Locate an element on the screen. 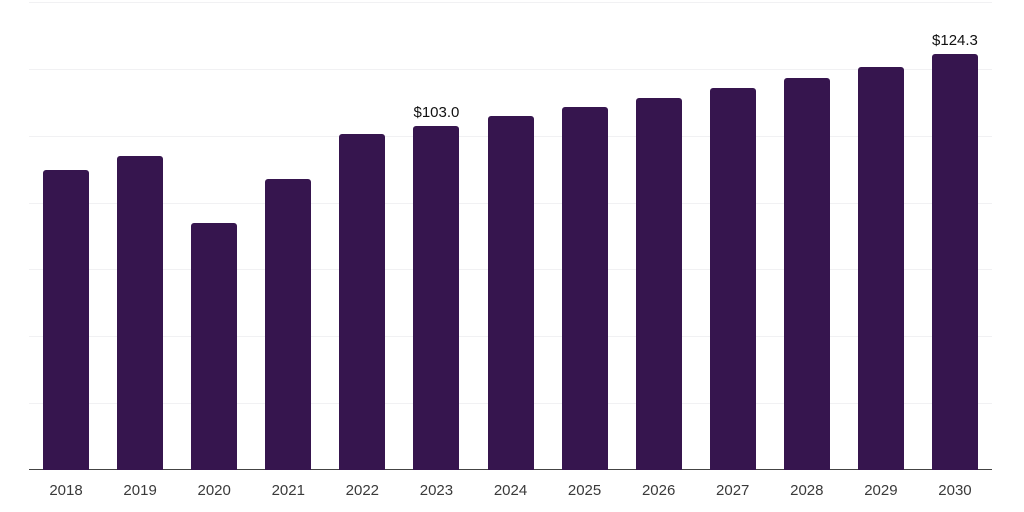 Image resolution: width=1024 pixels, height=512 pixels. bar-2020 is located at coordinates (214, 346).